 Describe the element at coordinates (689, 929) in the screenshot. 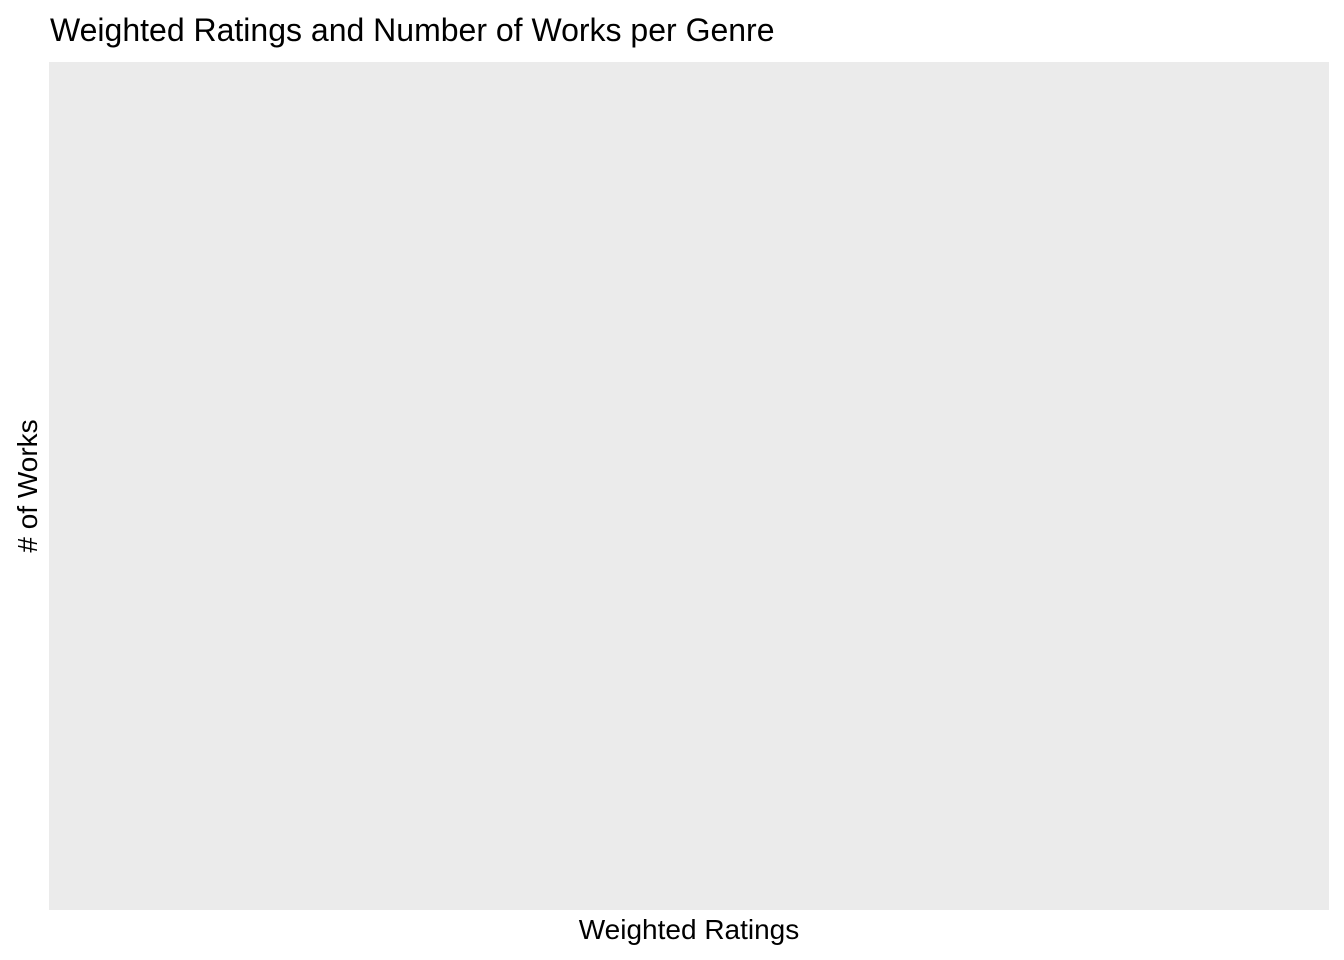

I see `x-axis-label: Weighted Ratings` at that location.